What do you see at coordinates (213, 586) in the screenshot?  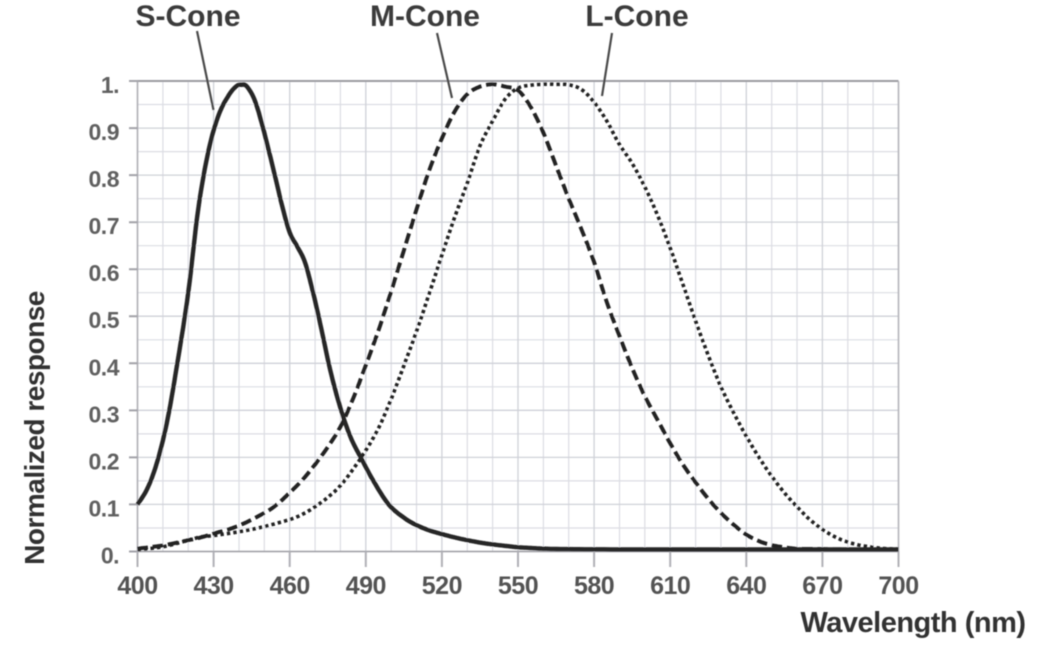 I see `svg-text: 430` at bounding box center [213, 586].